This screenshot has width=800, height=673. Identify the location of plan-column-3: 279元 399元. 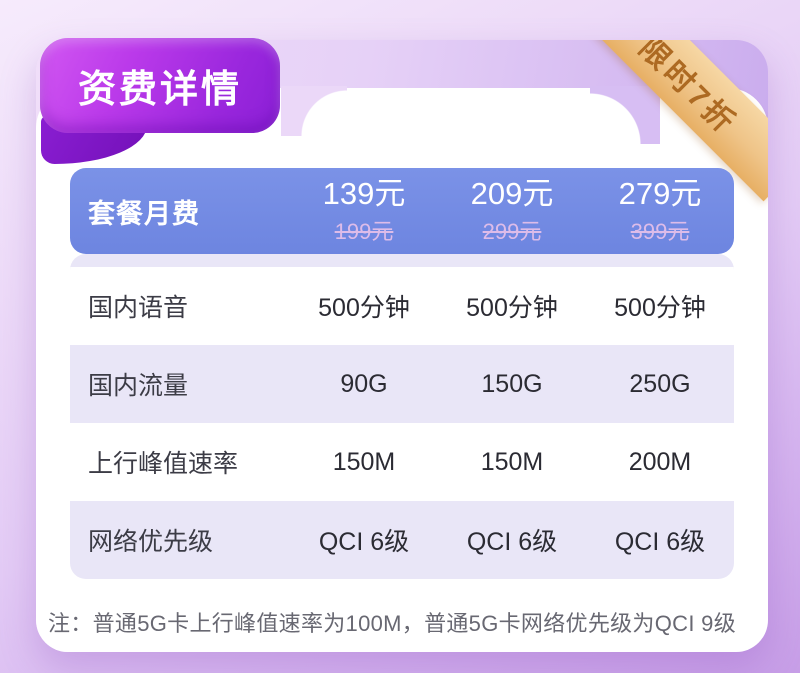
(660, 211).